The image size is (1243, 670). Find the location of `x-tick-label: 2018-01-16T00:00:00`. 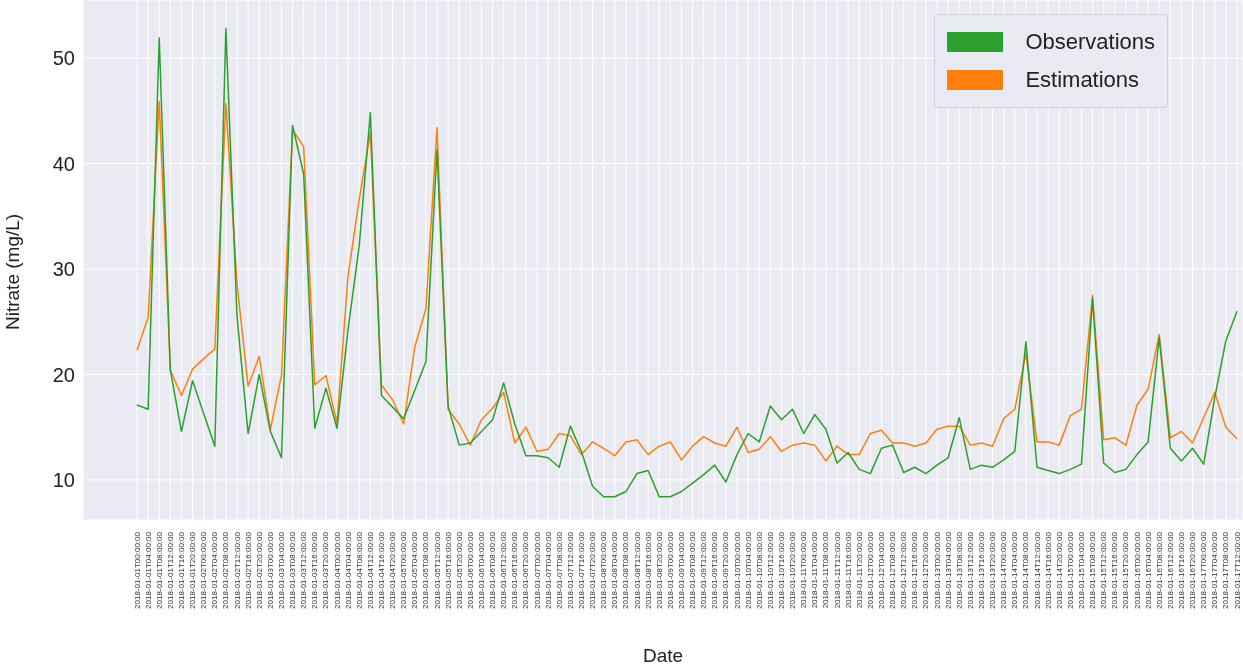

x-tick-label: 2018-01-16T00:00:00 is located at coordinates (1137, 570).